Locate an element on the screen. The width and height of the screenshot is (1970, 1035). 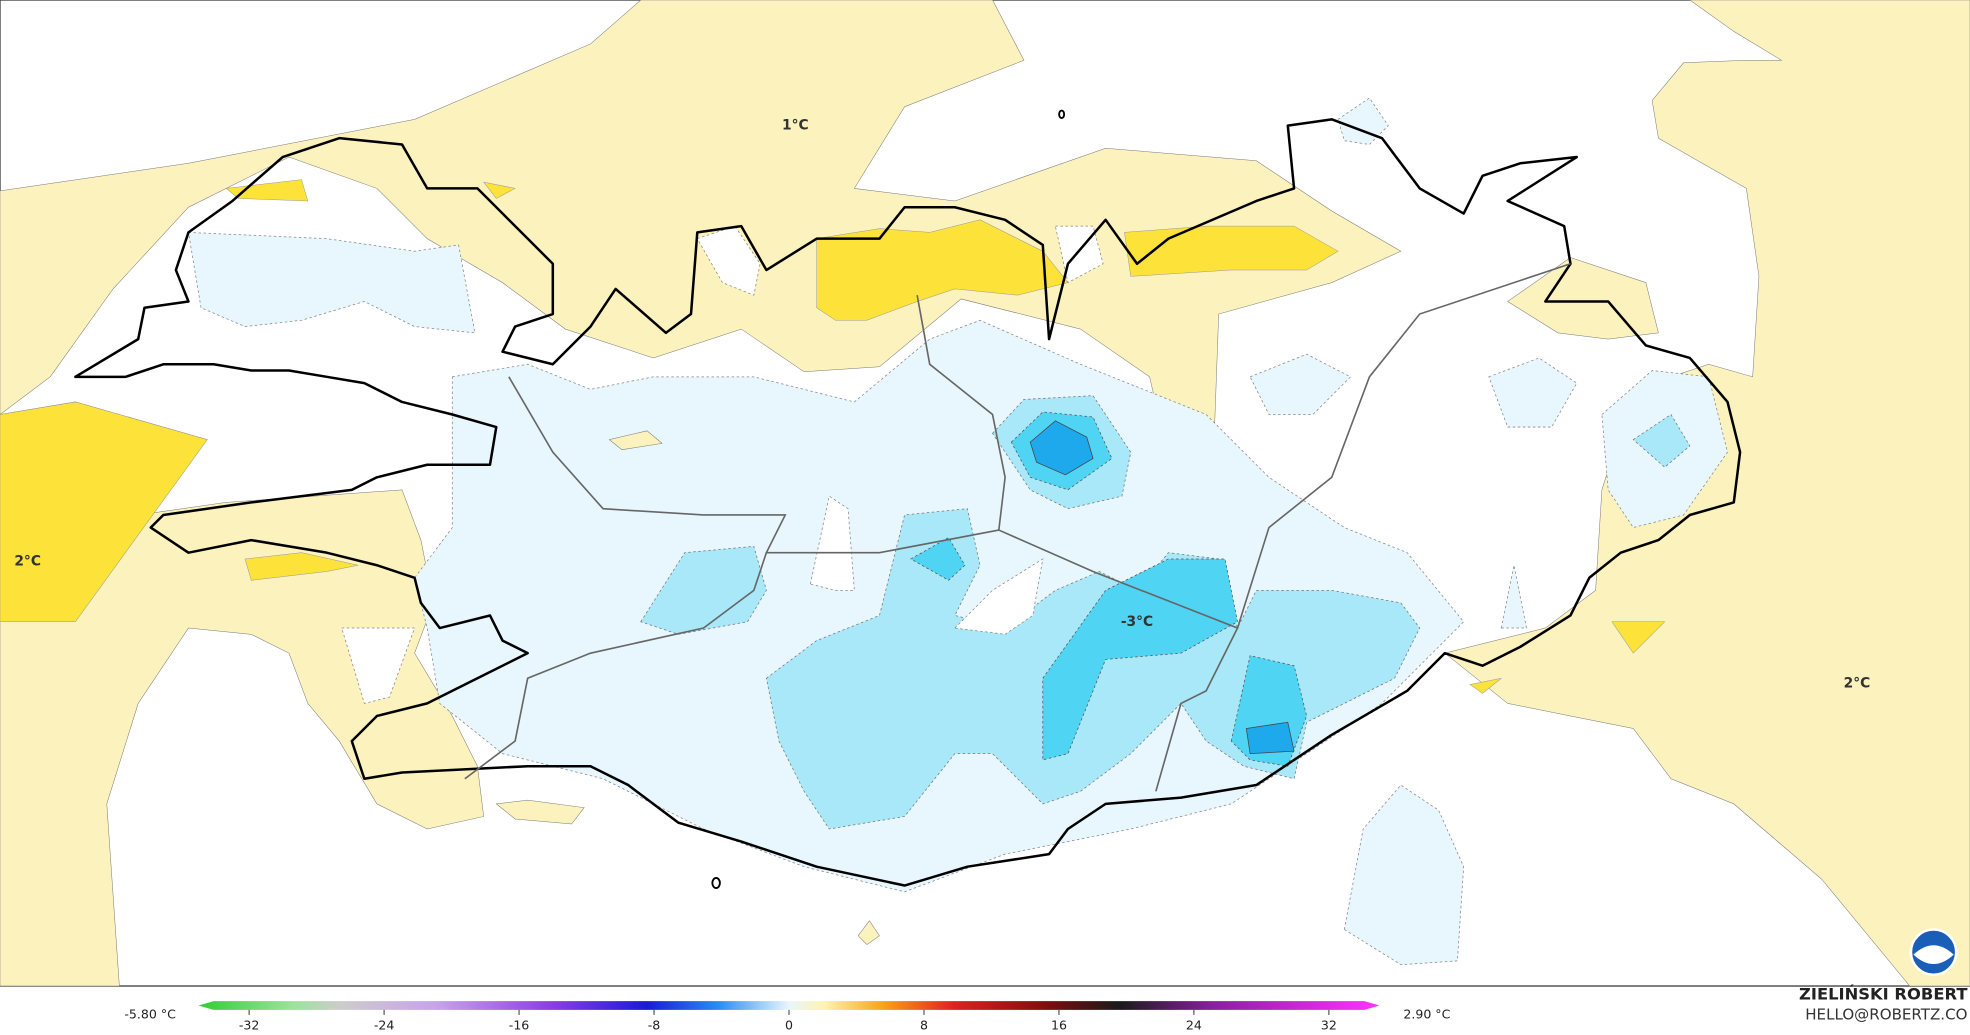
cold-zone is located at coordinates (1661, 440).